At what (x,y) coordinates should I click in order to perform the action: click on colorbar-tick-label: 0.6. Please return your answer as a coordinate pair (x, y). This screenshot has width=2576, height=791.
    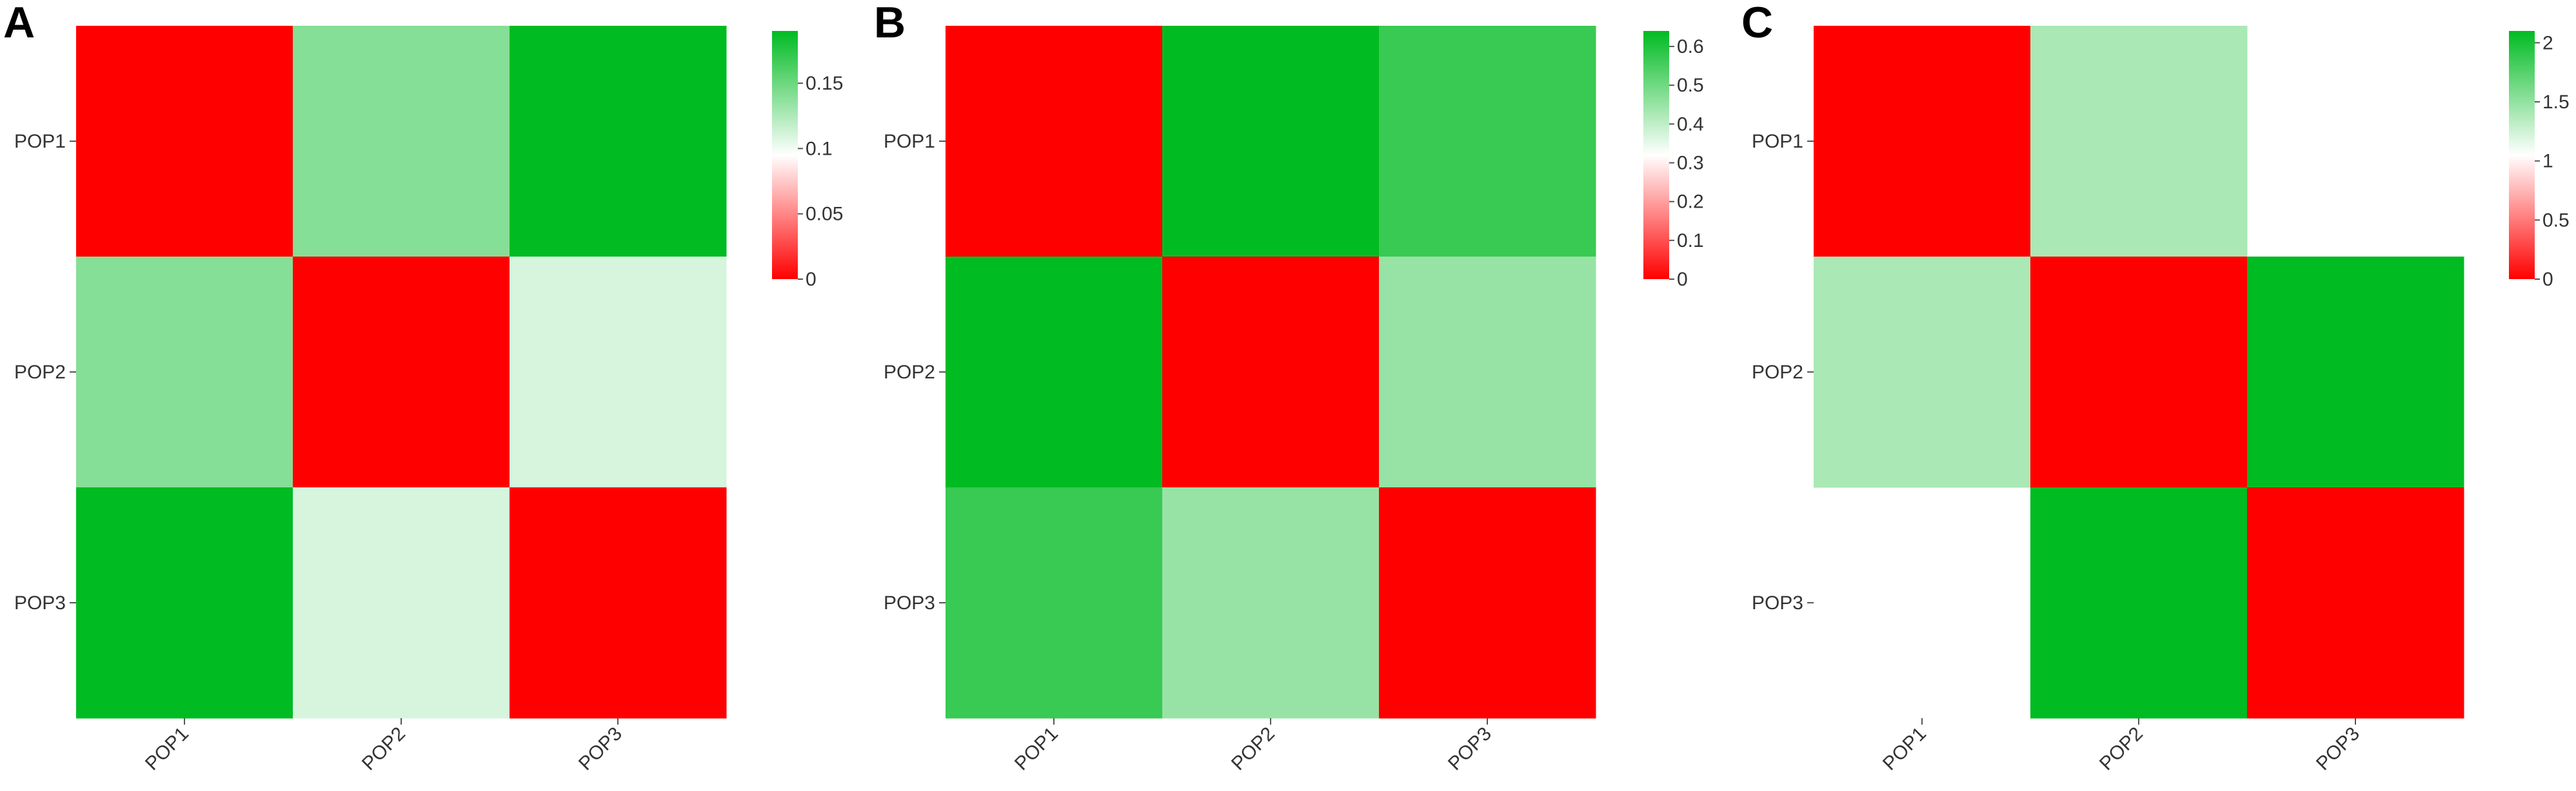
    Looking at the image, I should click on (1690, 46).